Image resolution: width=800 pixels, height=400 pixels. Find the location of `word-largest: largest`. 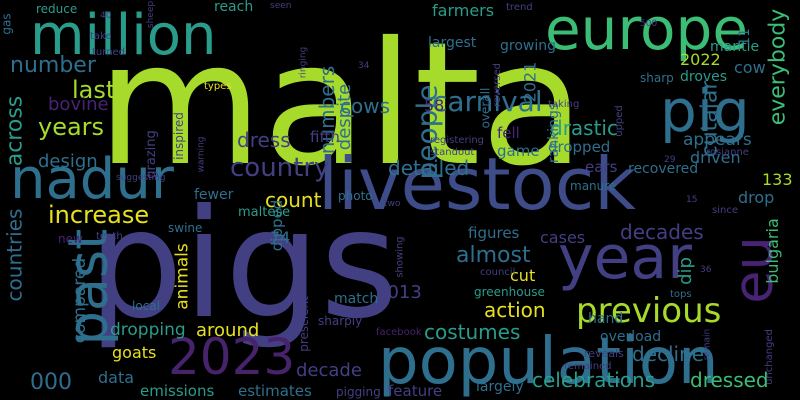

word-largest: largest is located at coordinates (452, 43).